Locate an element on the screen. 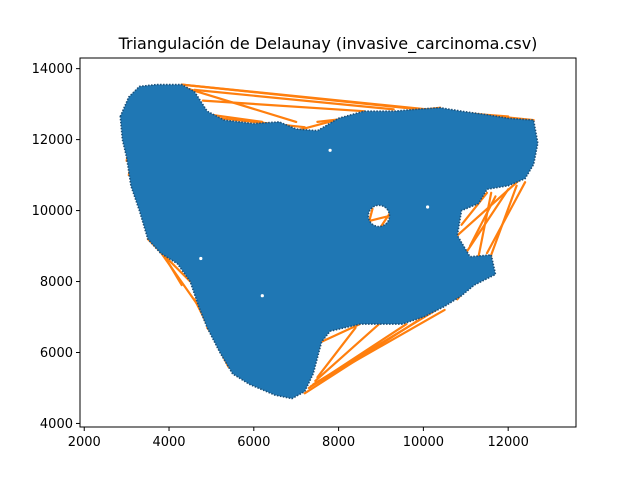 This screenshot has width=640, height=480. y-axis: 4000 6000 8000 10000 12000 14000 is located at coordinates (56, 247).